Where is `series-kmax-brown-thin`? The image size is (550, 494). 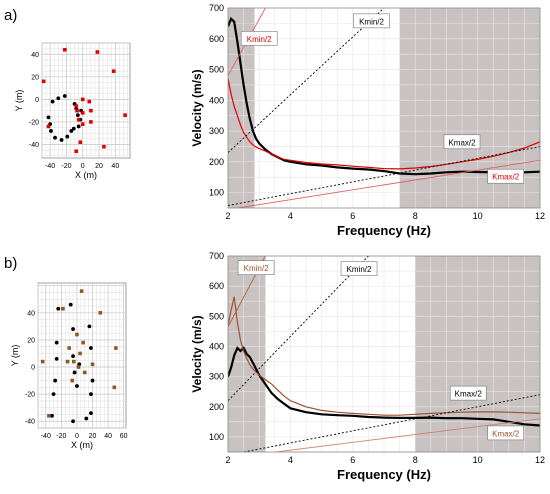 series-kmax-brown-thin is located at coordinates (406, 435).